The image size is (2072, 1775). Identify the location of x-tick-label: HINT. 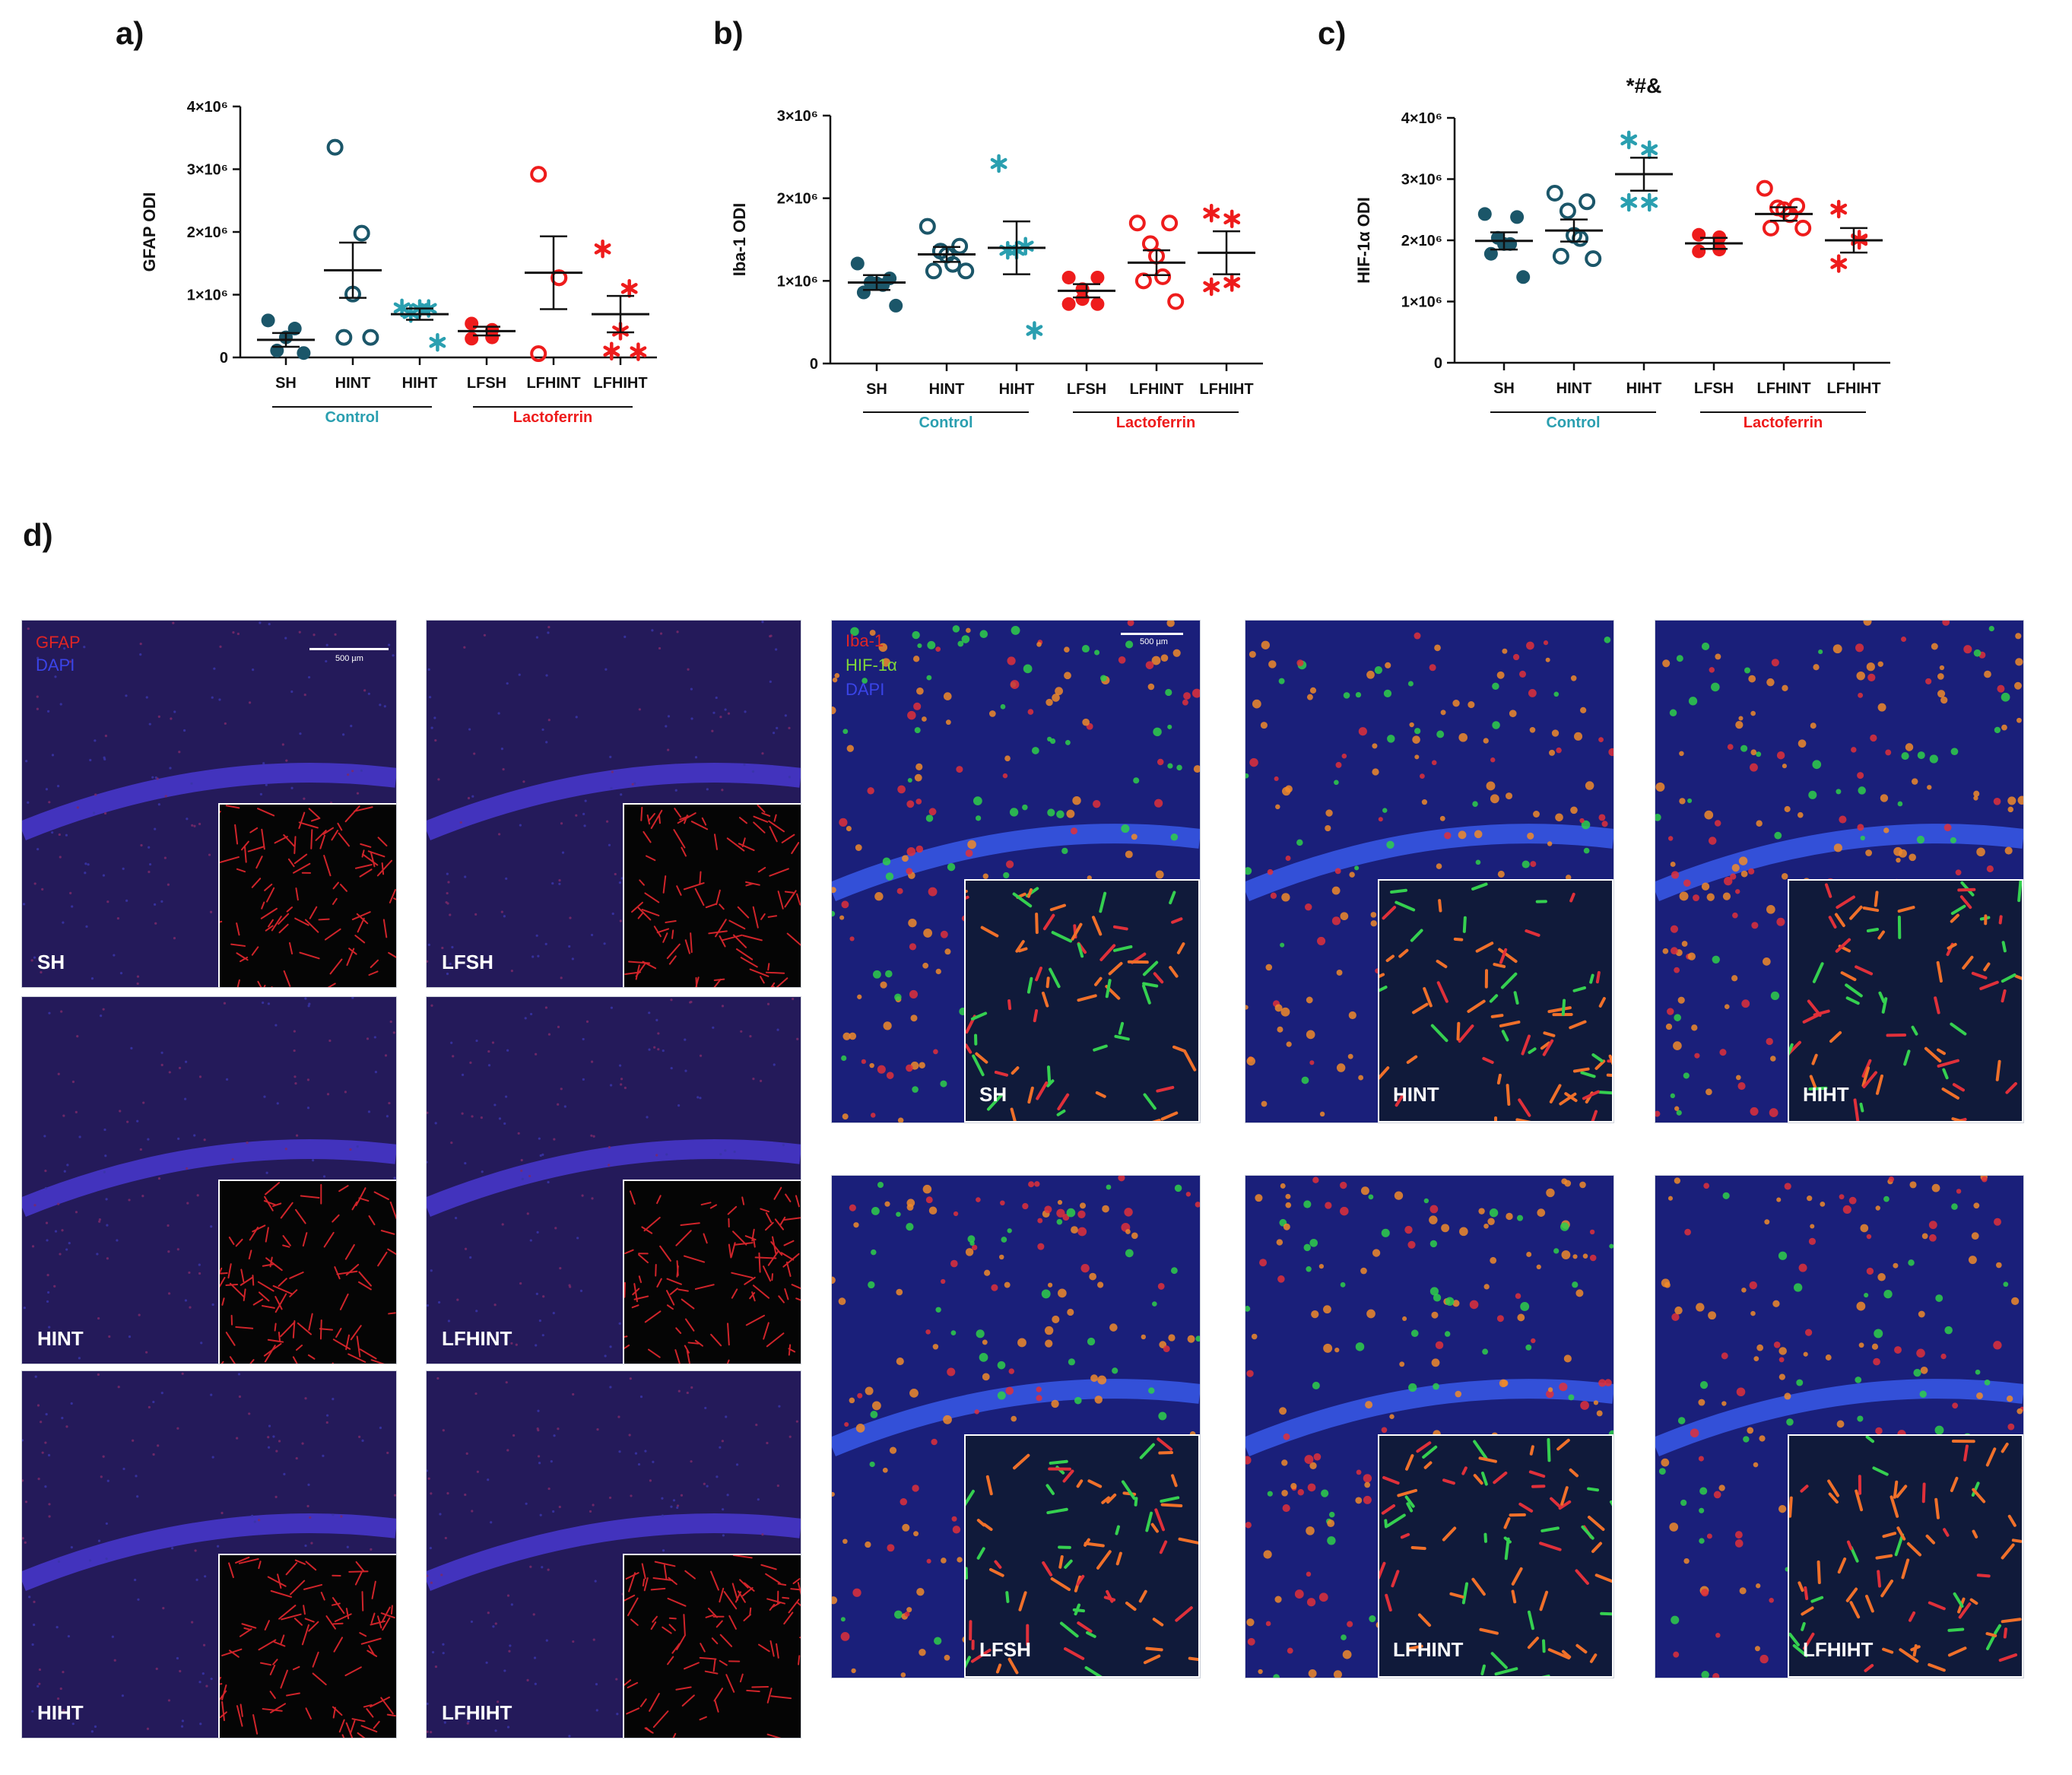
(947, 389).